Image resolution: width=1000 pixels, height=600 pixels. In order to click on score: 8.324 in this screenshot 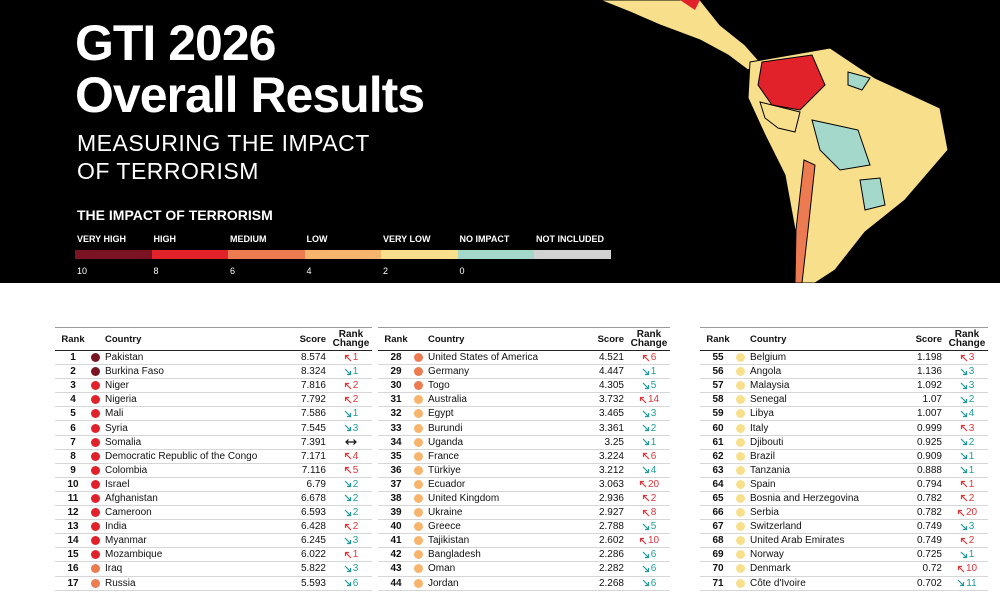, I will do `click(313, 372)`.